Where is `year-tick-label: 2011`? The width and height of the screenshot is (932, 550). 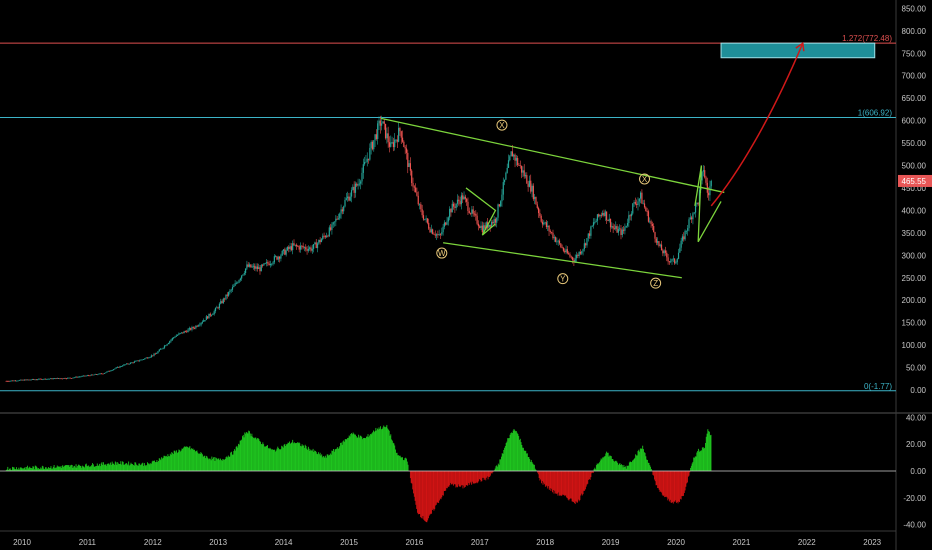
year-tick-label: 2011 is located at coordinates (88, 542).